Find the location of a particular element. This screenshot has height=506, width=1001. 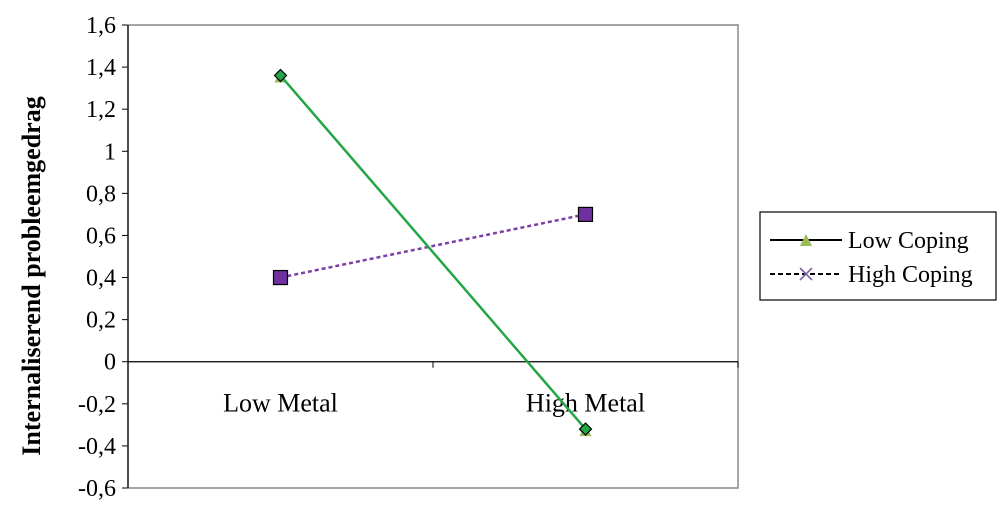

y-axis-ticks: 1,6 1,4 1,2 1 0,8 0,6 0,4 0,2 0 -0,2 -0,4 -0,6 is located at coordinates (103, 257).